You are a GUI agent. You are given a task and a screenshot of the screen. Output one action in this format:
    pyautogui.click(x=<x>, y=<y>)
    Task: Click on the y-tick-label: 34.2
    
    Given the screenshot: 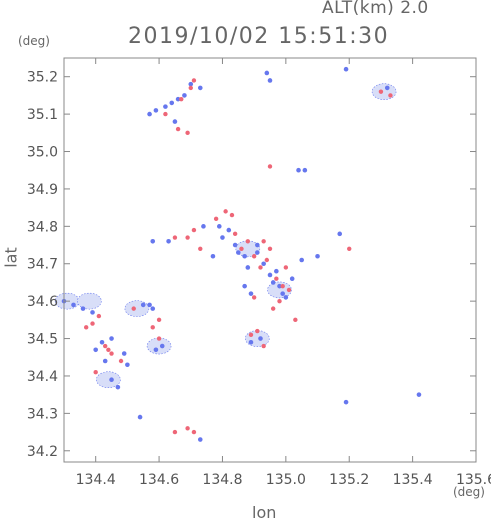 What is the action you would take?
    pyautogui.click(x=42, y=452)
    